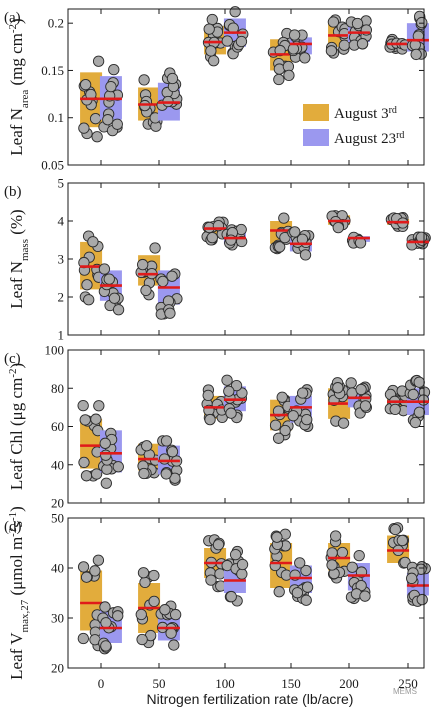 This screenshot has height=713, width=431. Describe the element at coordinates (250, 699) in the screenshot. I see `x-axis-label: Nitrogen fertilization rate (lb/acre)` at that location.